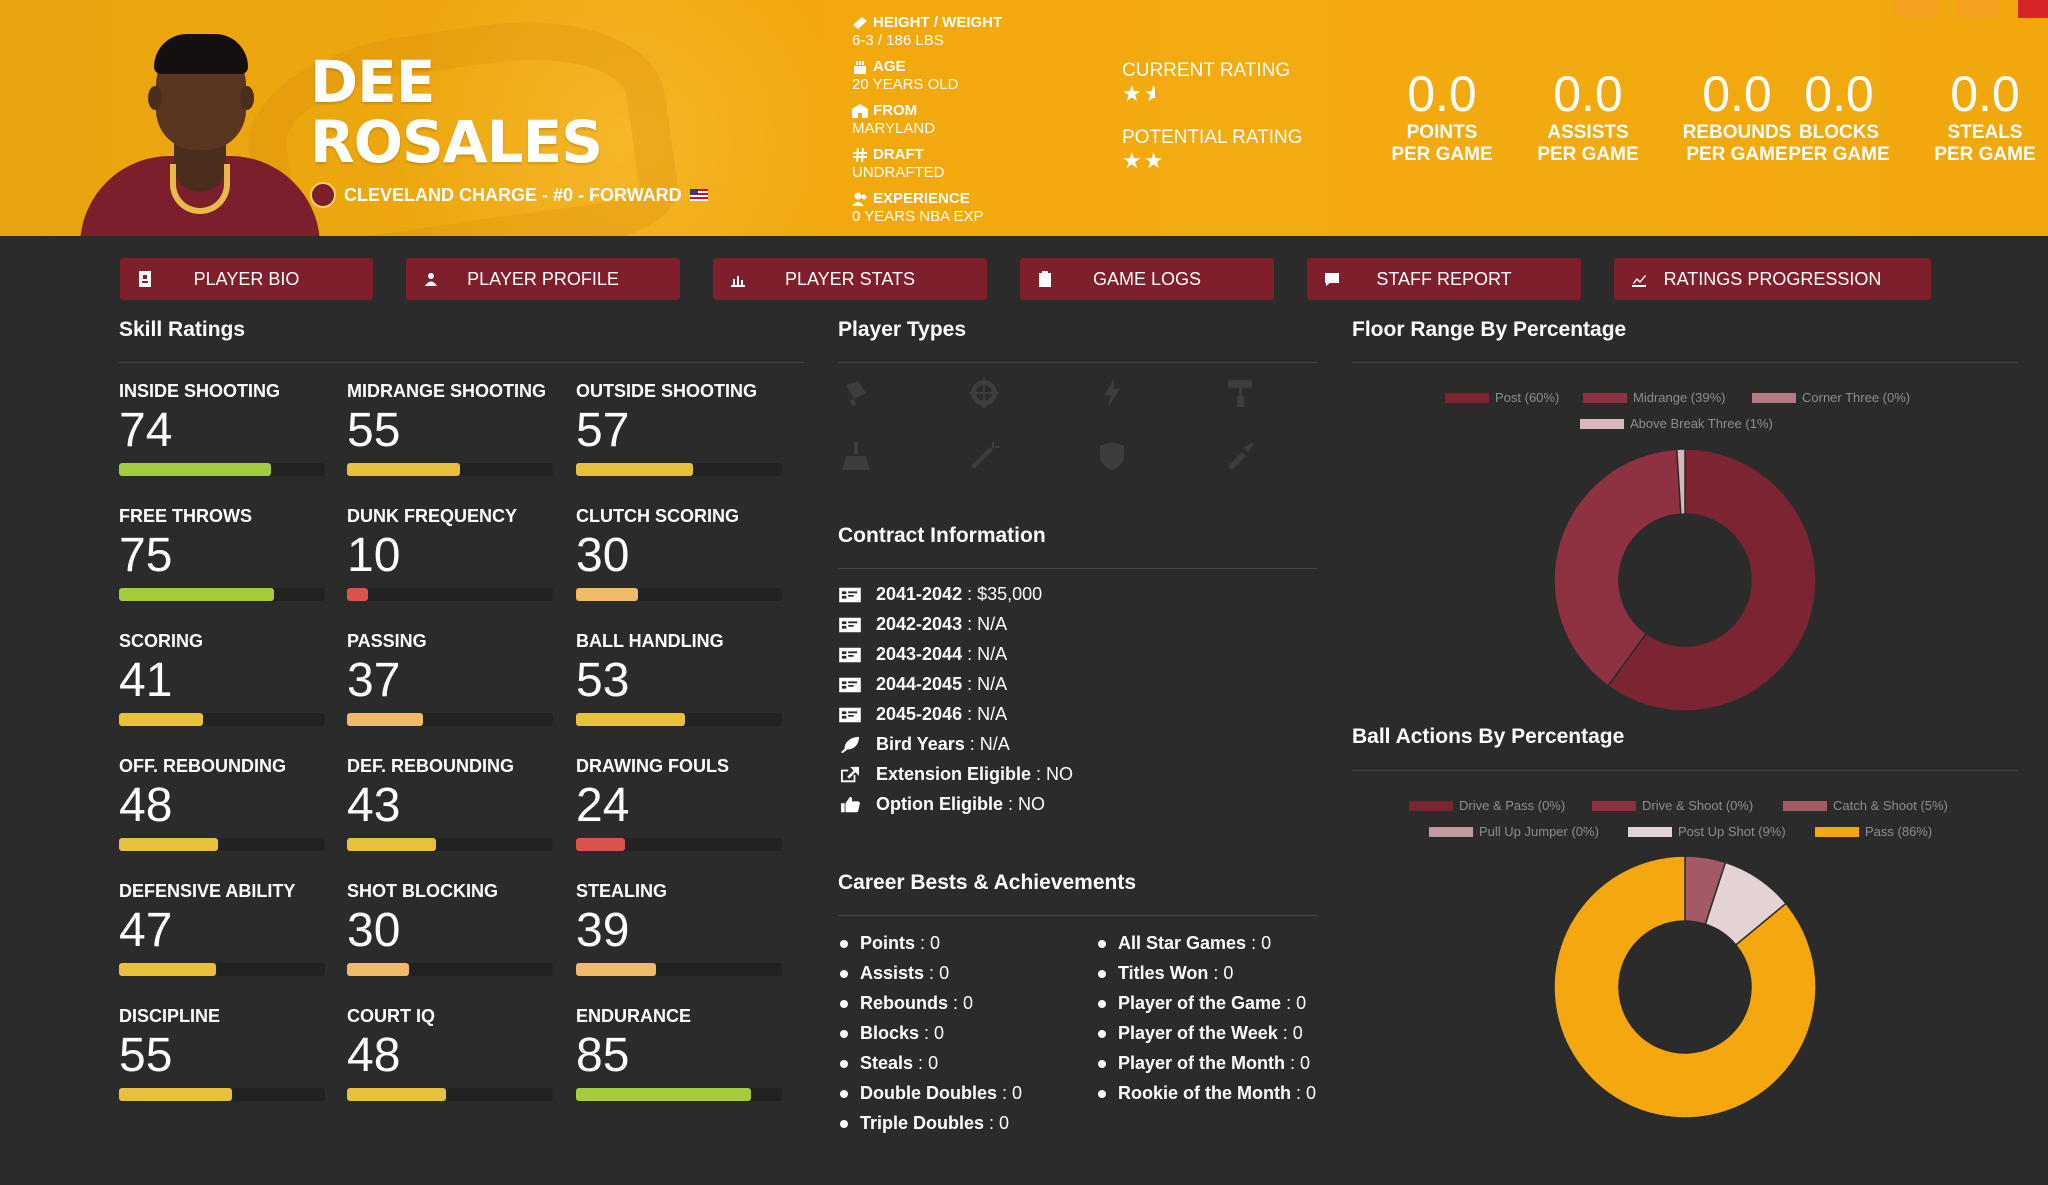 The width and height of the screenshot is (2048, 1185). Describe the element at coordinates (860, 23) in the screenshot. I see `ruler-icon` at that location.